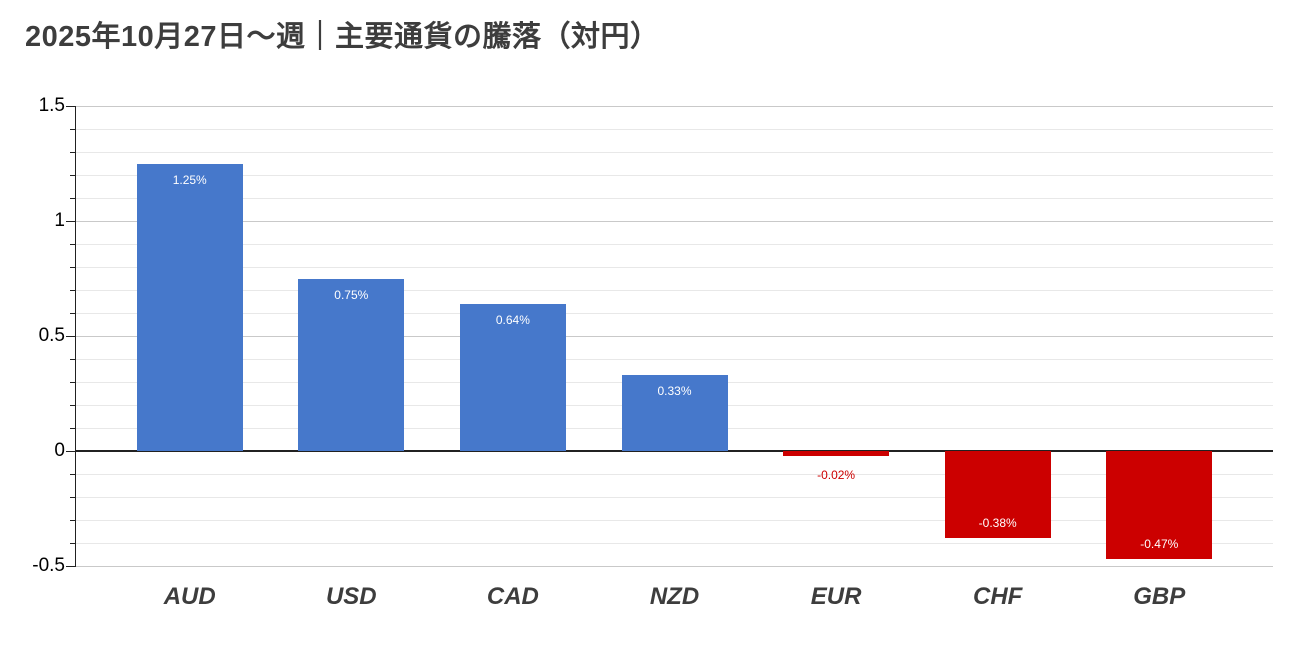 This screenshot has height=646, width=1305. Describe the element at coordinates (998, 596) in the screenshot. I see `x-axis-category-label: CHF` at that location.